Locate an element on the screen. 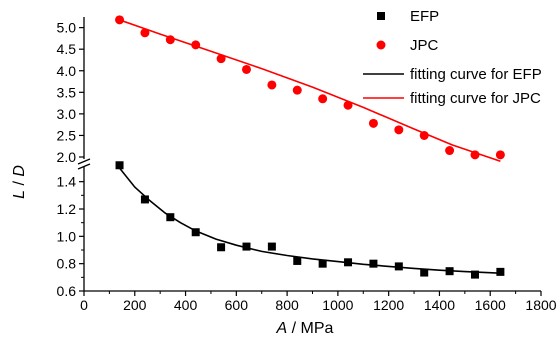  y-tick-label: 1.2 is located at coordinates (67, 209).